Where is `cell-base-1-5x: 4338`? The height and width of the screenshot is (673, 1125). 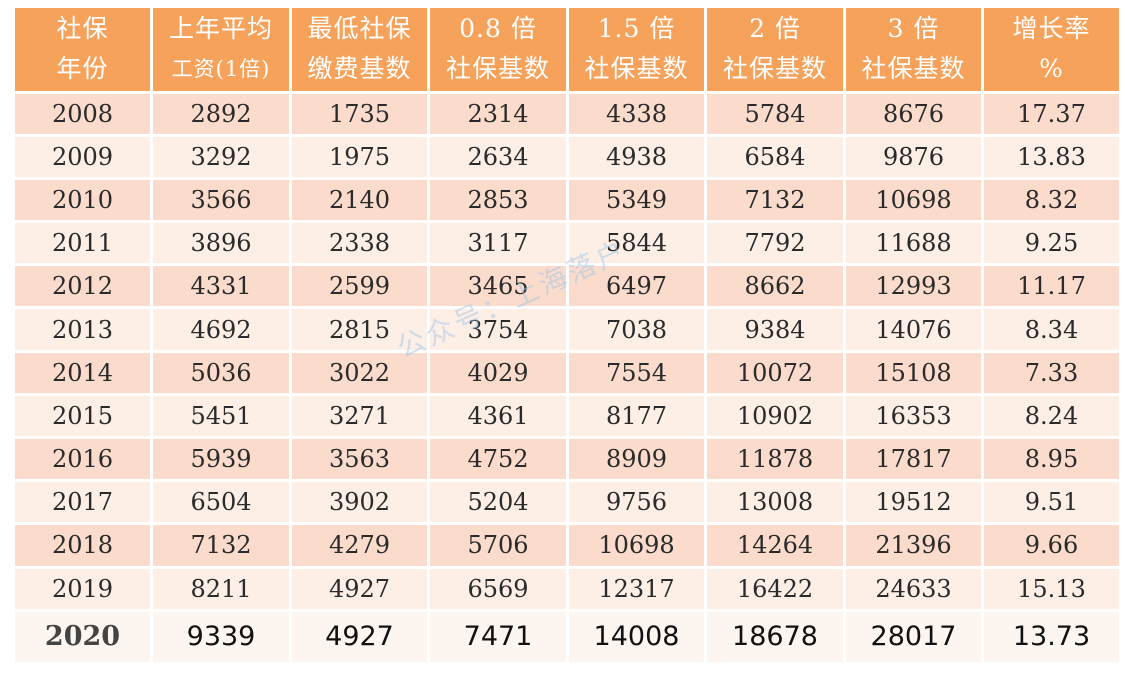
cell-base-1-5x: 4338 is located at coordinates (636, 113).